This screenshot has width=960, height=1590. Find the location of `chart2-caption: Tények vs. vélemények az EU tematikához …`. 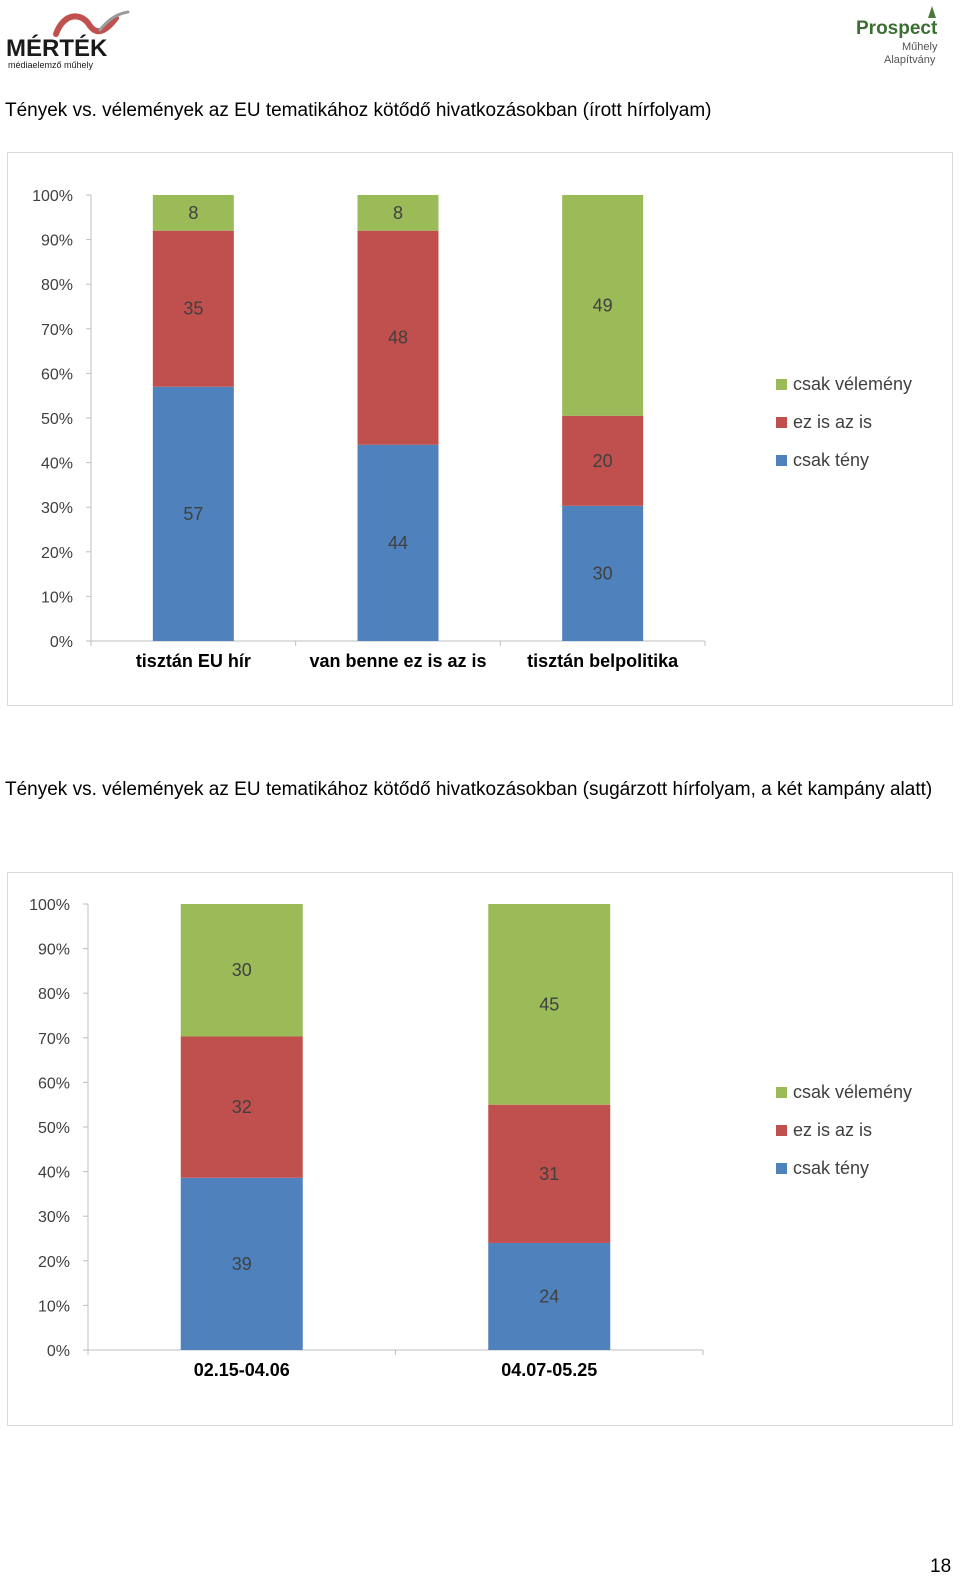

chart2-caption: Tények vs. vélemények az EU tematikához … is located at coordinates (469, 789).